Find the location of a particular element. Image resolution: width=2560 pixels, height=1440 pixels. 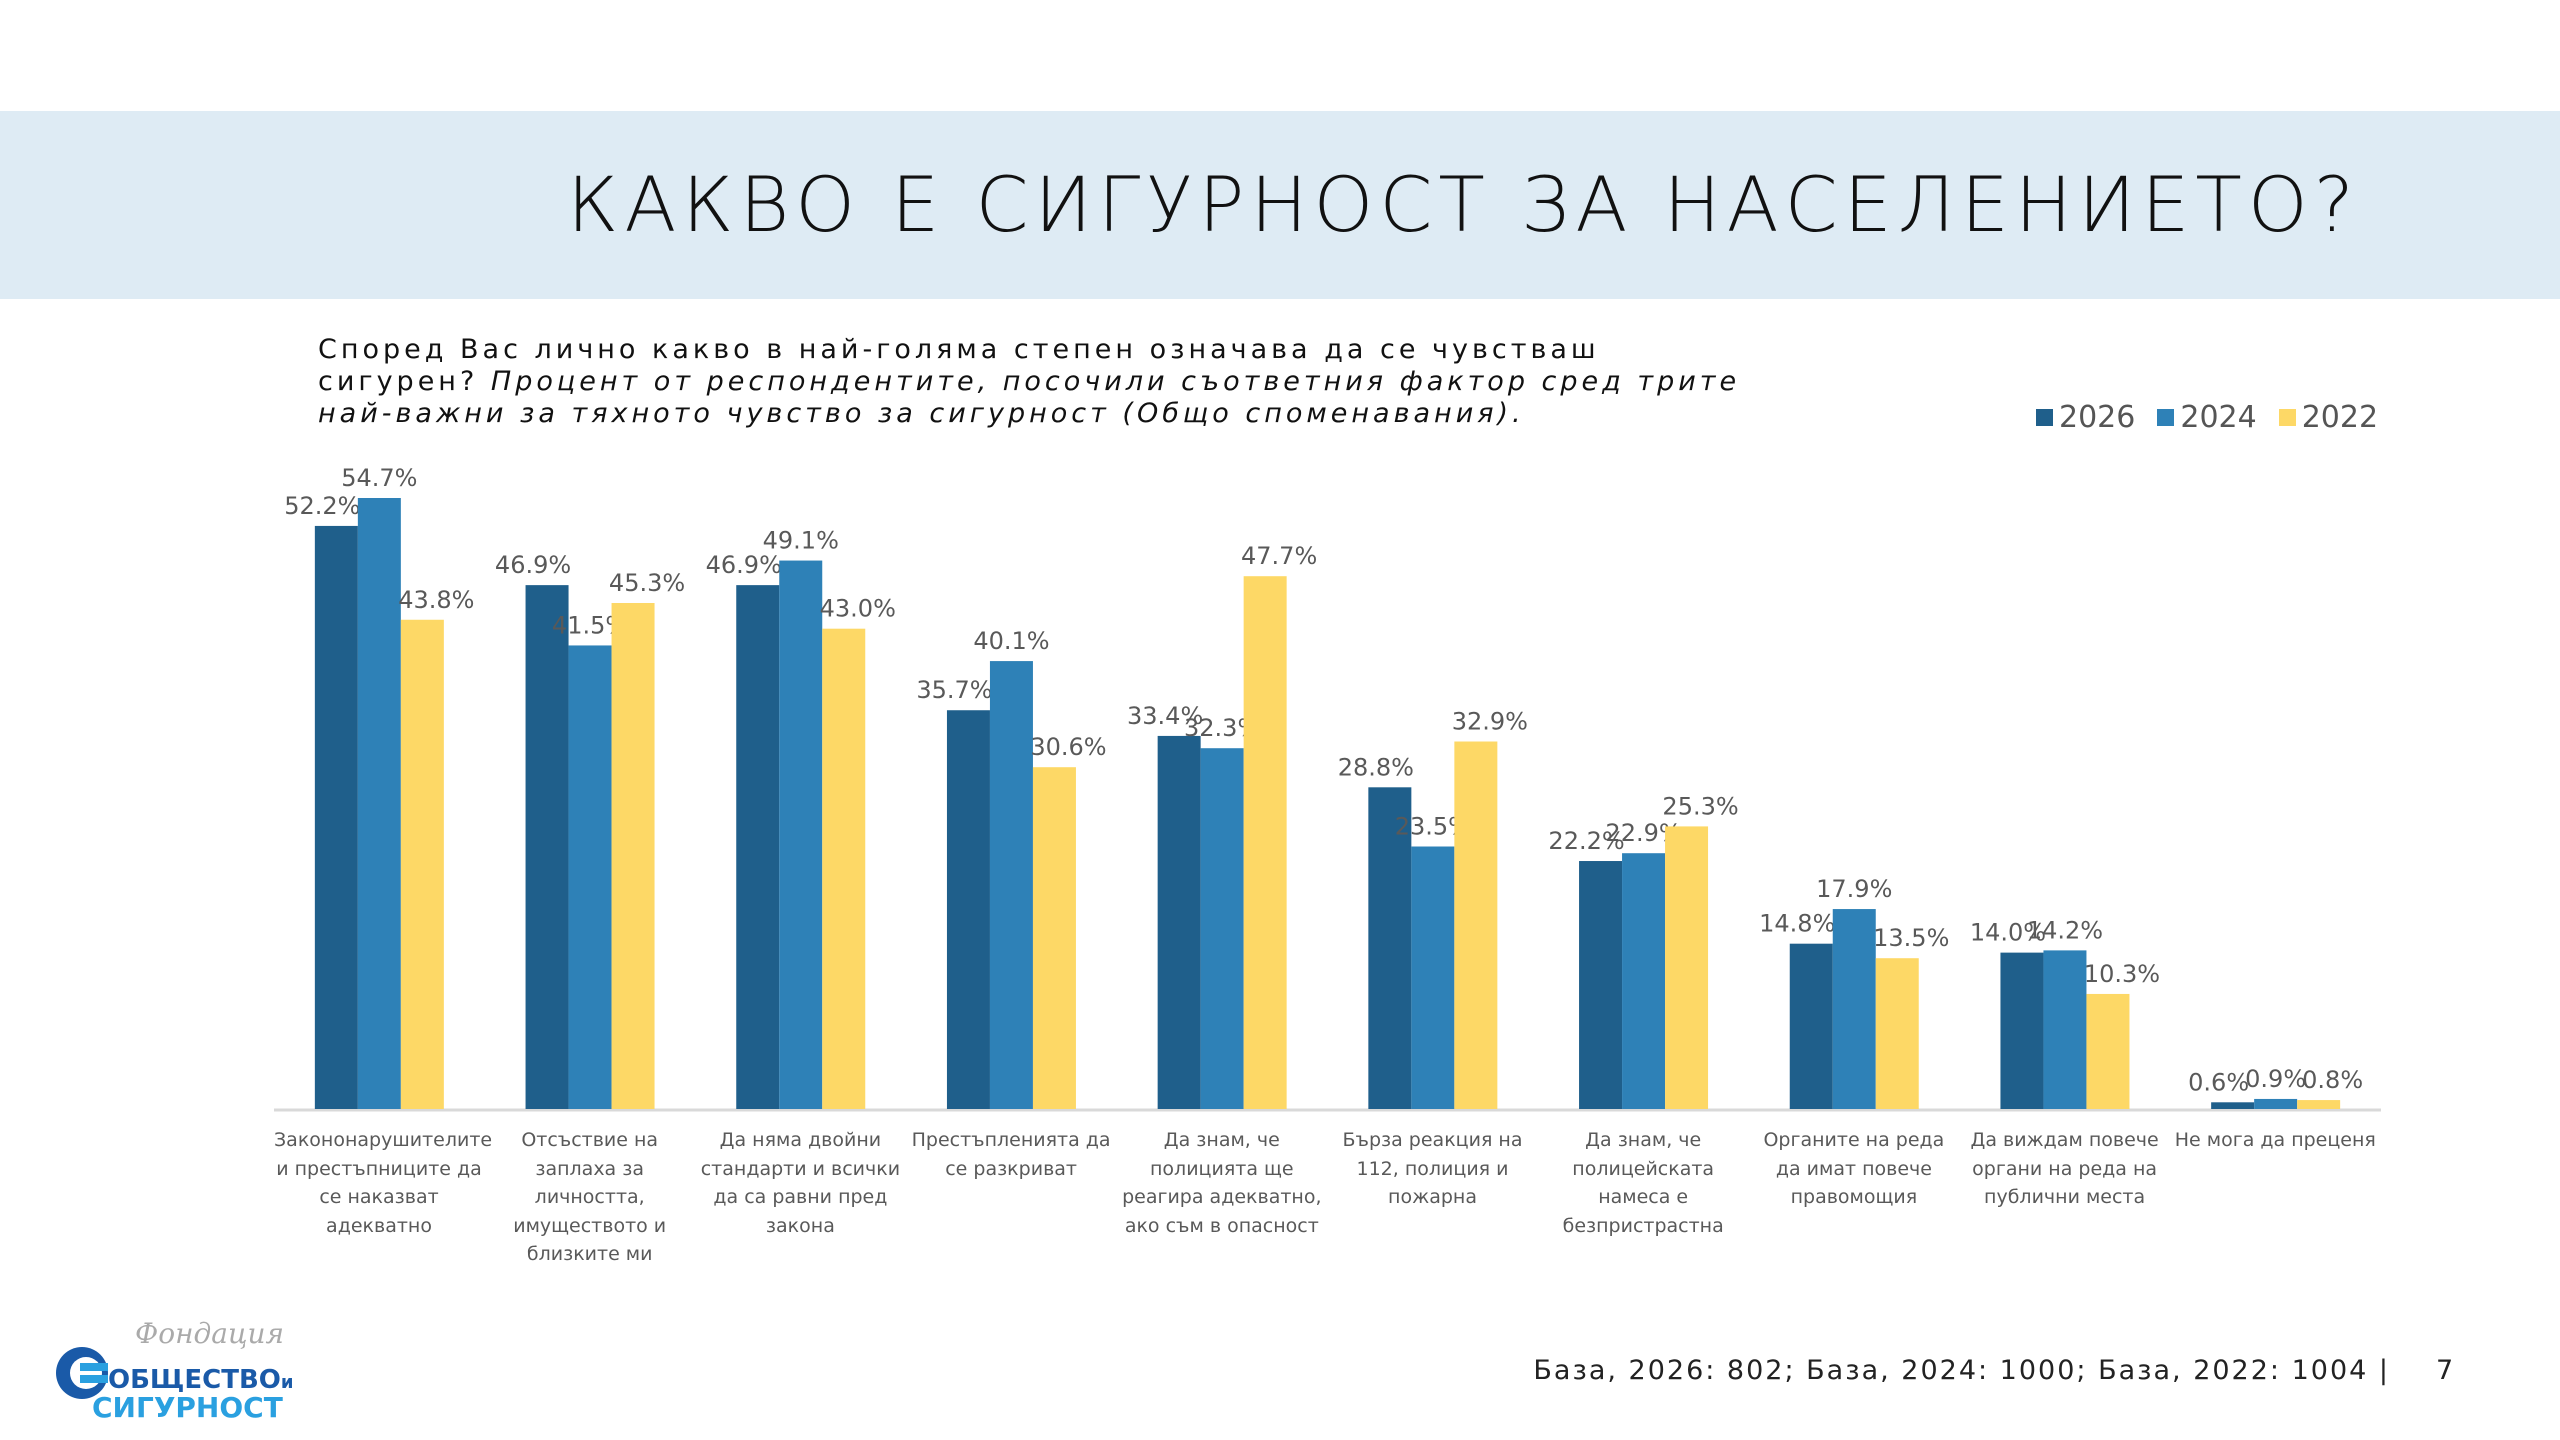

legend-item-2024: 2024 is located at coordinates (2207, 417).